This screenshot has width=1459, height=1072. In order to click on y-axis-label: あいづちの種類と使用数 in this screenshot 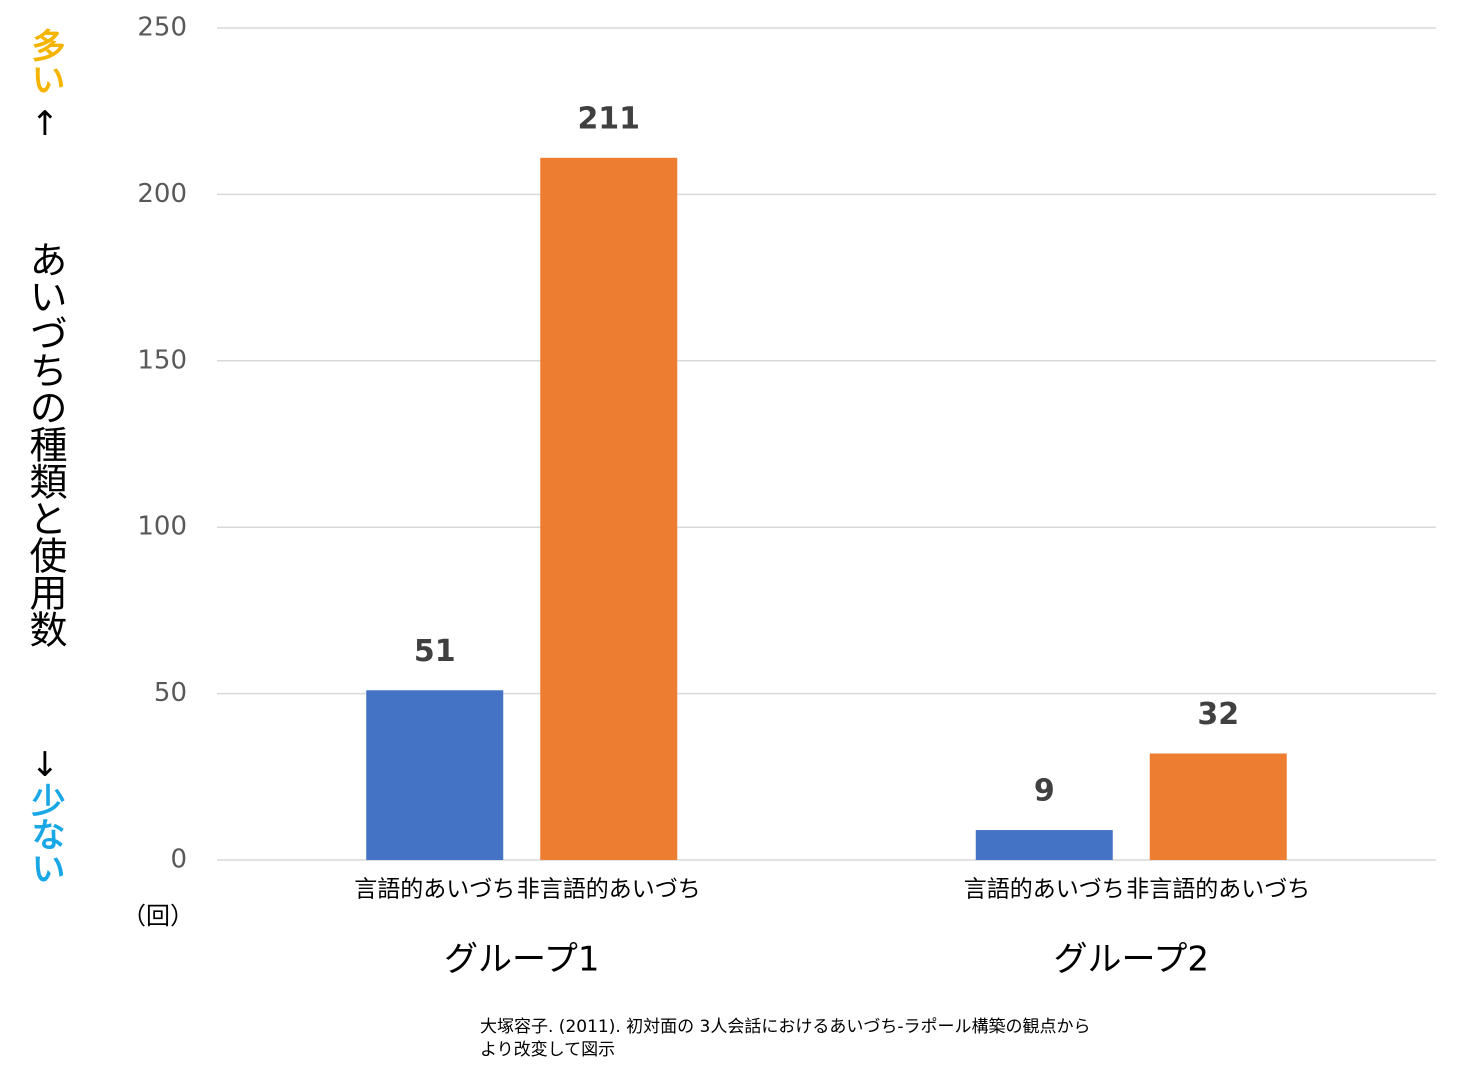, I will do `click(45, 443)`.